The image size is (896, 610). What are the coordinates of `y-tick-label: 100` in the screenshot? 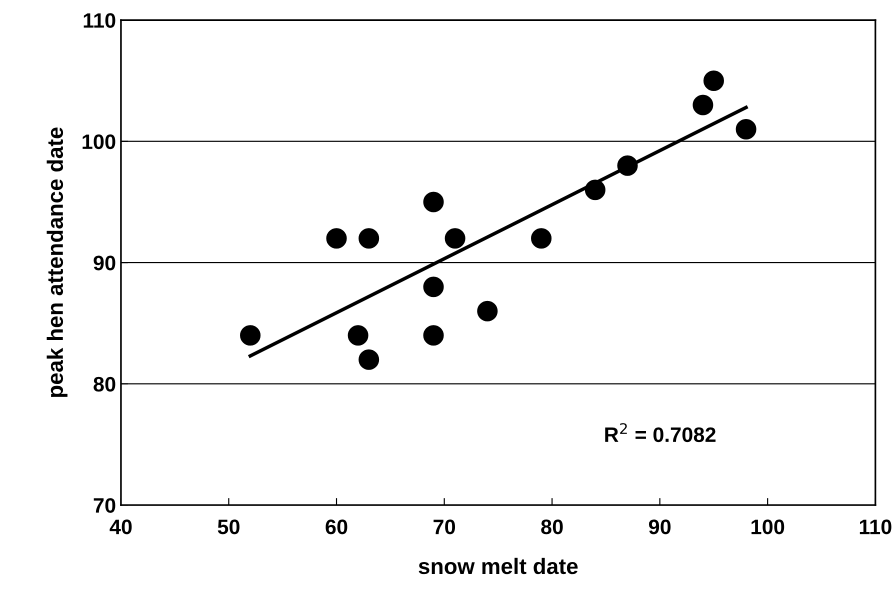 It's located at (99, 142).